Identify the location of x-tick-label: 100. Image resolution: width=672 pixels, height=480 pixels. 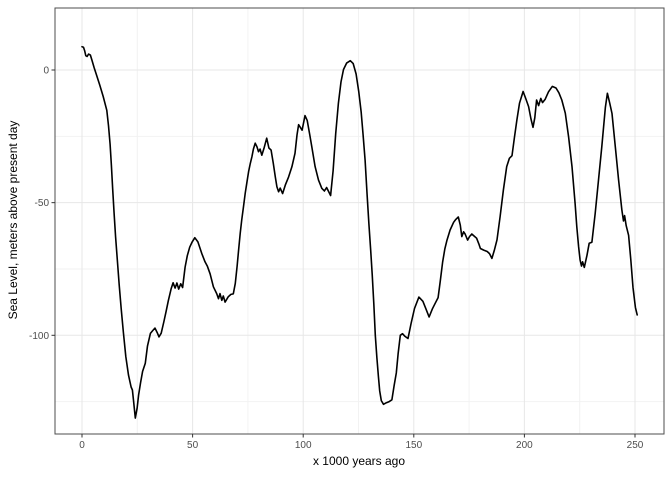
(303, 445).